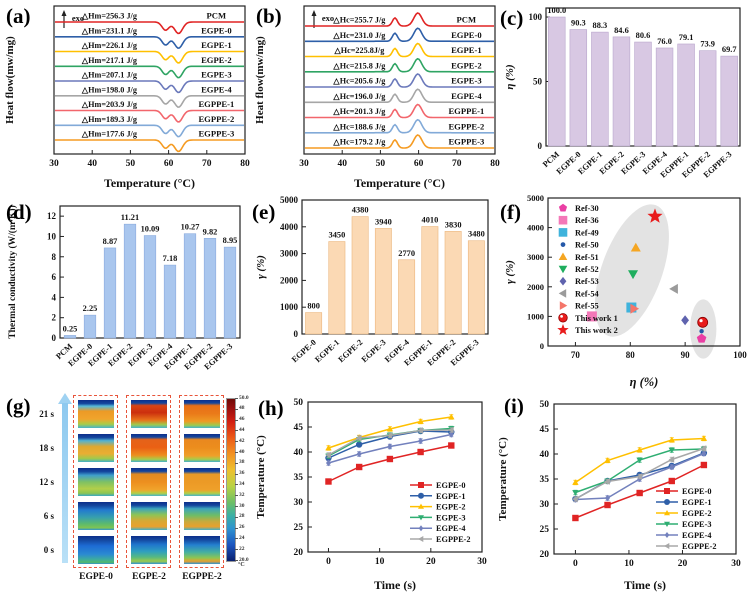 Image resolution: width=750 pixels, height=594 pixels. Describe the element at coordinates (587, 245) in the screenshot. I see `svg-text: Ref-50` at that location.